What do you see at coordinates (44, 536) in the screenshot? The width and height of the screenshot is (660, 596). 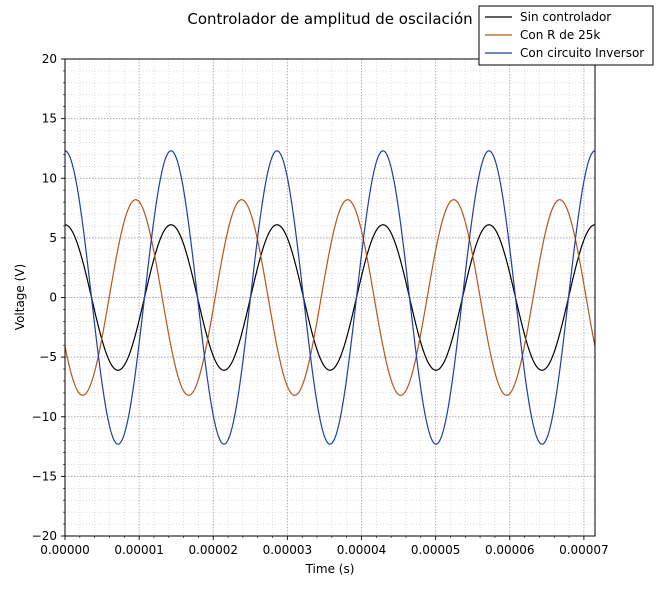 I see `y-tick-label: −20` at bounding box center [44, 536].